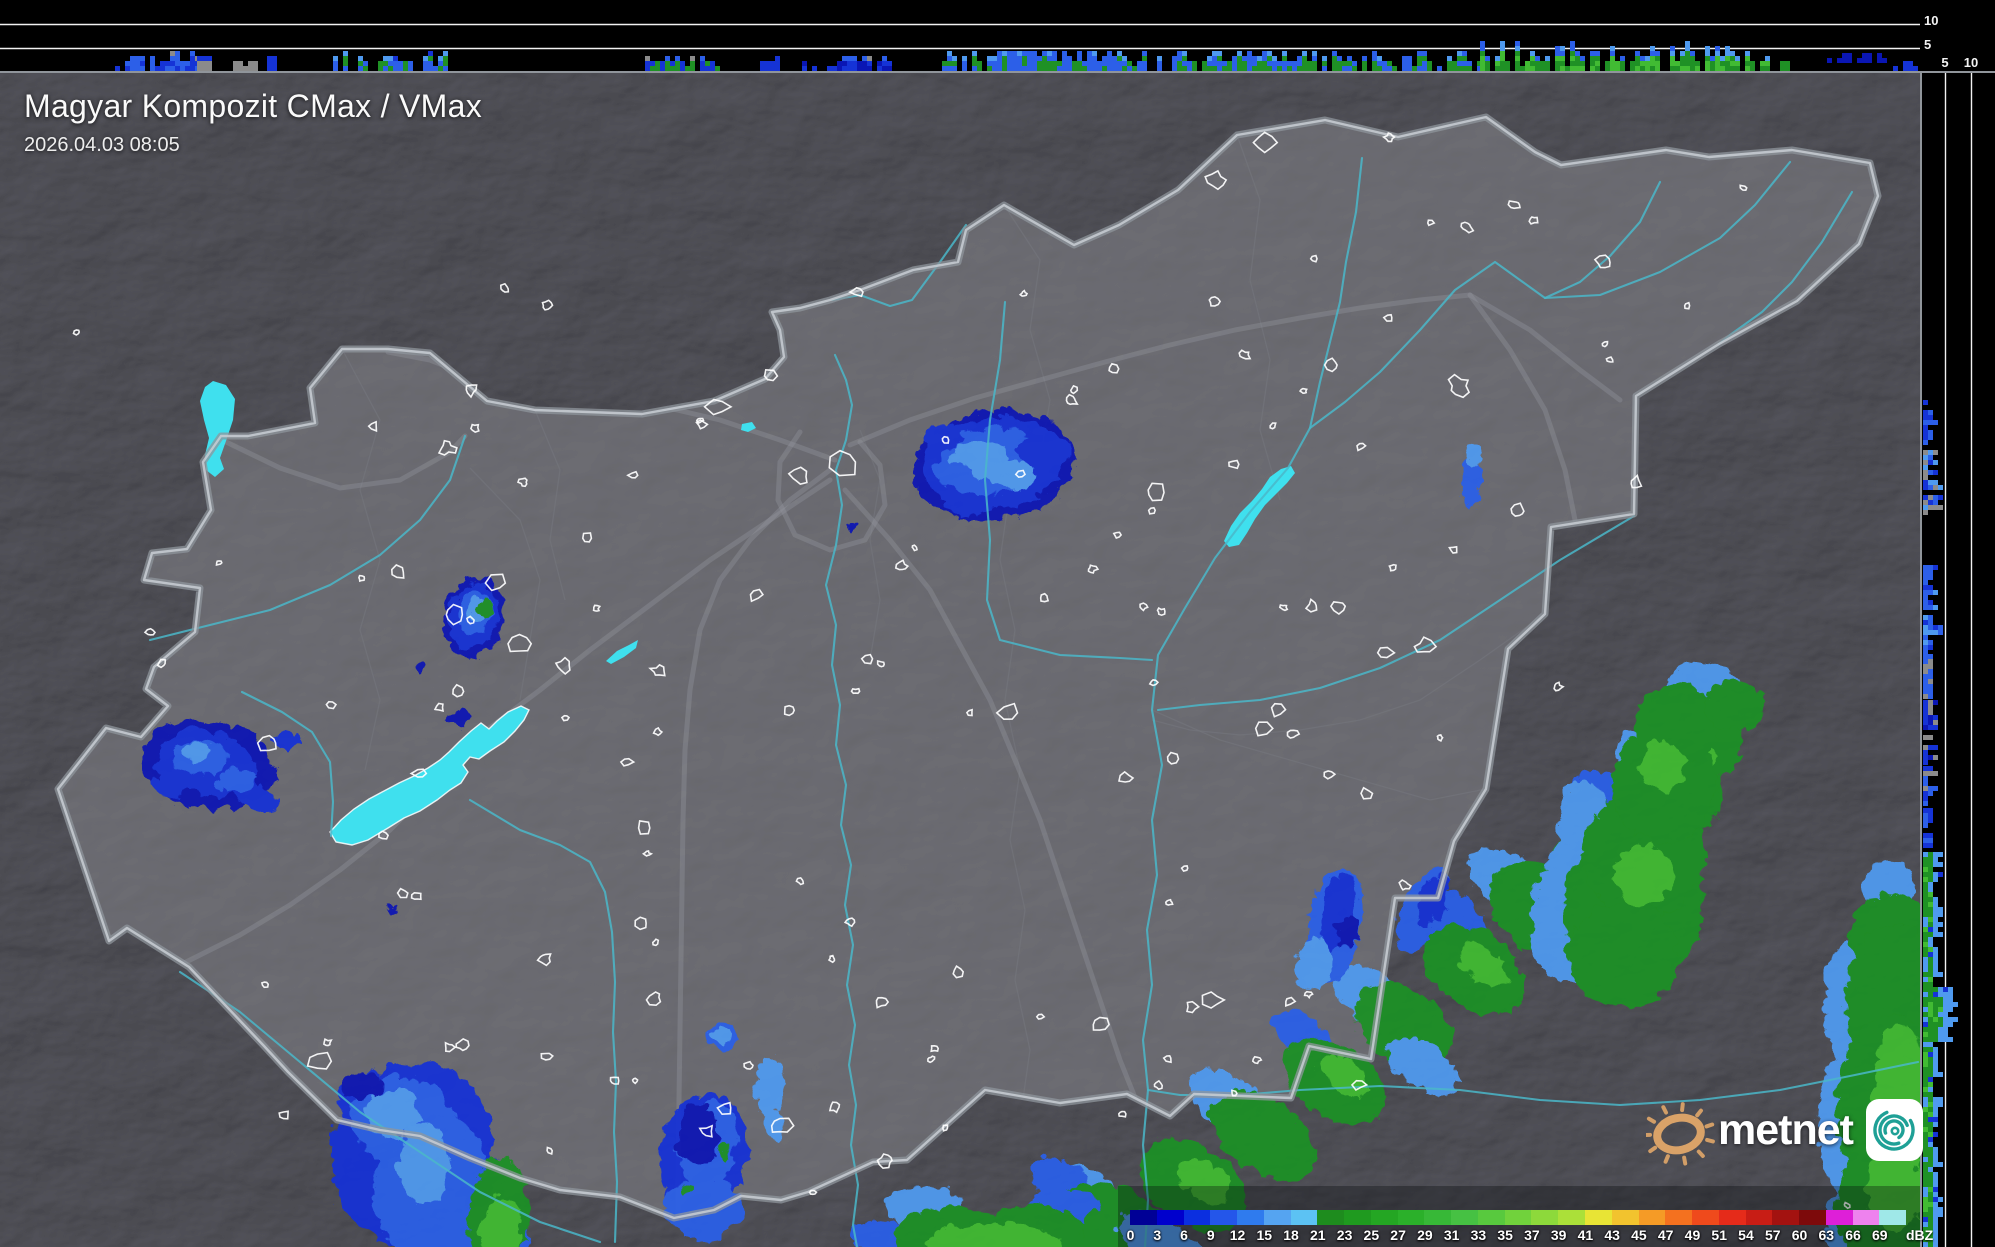 This screenshot has width=1995, height=1247. What do you see at coordinates (1522, 407) in the screenshot?
I see `motorway-m35` at bounding box center [1522, 407].